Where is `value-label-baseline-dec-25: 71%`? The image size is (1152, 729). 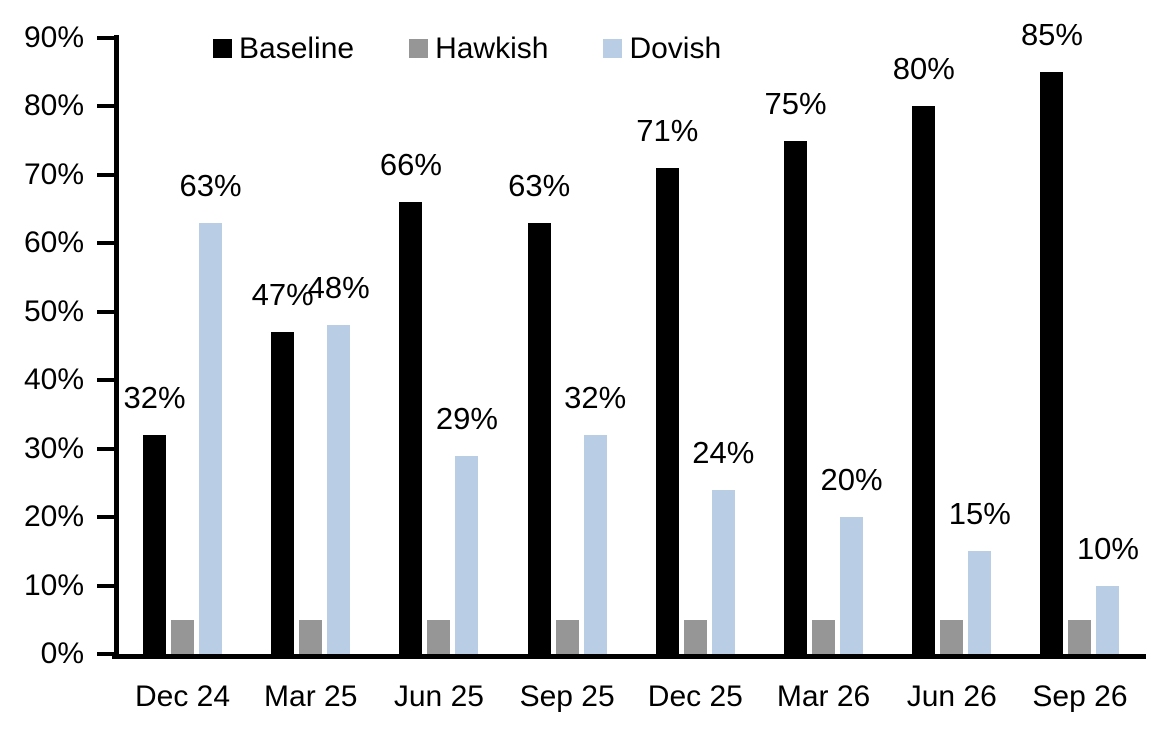 value-label-baseline-dec-25: 71% is located at coordinates (667, 131).